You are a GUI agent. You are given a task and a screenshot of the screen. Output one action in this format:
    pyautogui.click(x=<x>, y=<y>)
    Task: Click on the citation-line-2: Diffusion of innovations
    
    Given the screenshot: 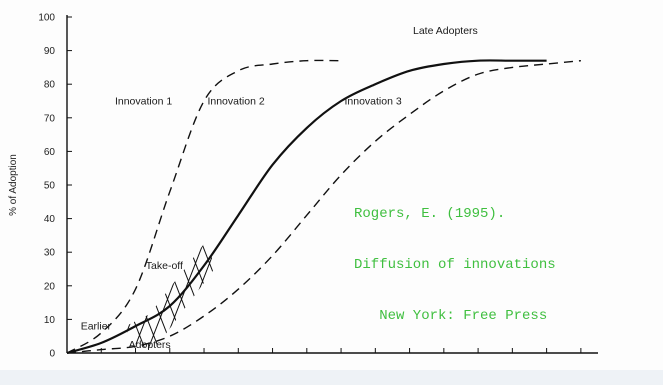 What is the action you would take?
    pyautogui.click(x=455, y=265)
    